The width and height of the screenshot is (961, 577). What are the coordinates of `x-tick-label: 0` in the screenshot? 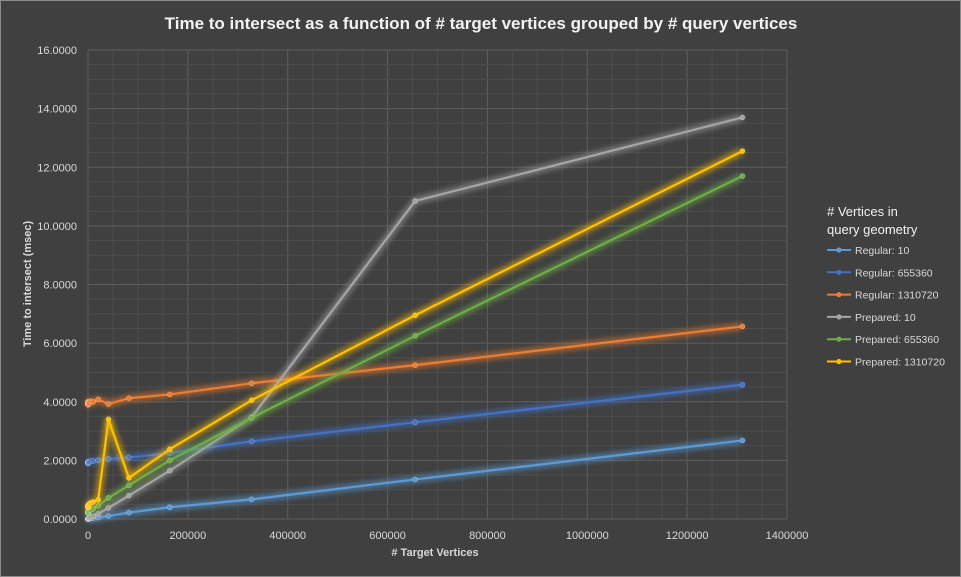 It's located at (88, 536).